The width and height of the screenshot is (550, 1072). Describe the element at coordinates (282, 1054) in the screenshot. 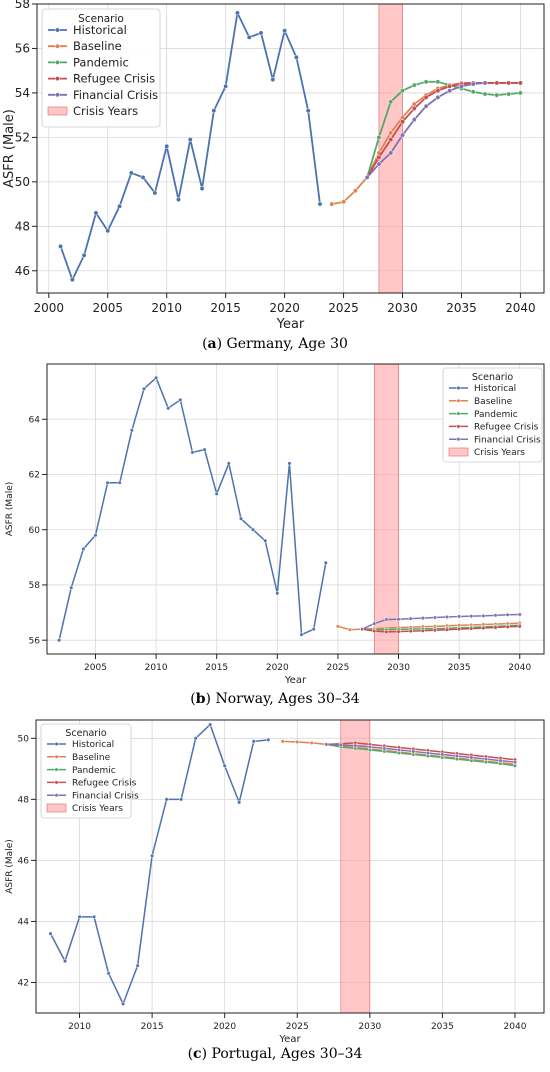

I see `caption-text: ) Portugal, Ages 30–34` at that location.